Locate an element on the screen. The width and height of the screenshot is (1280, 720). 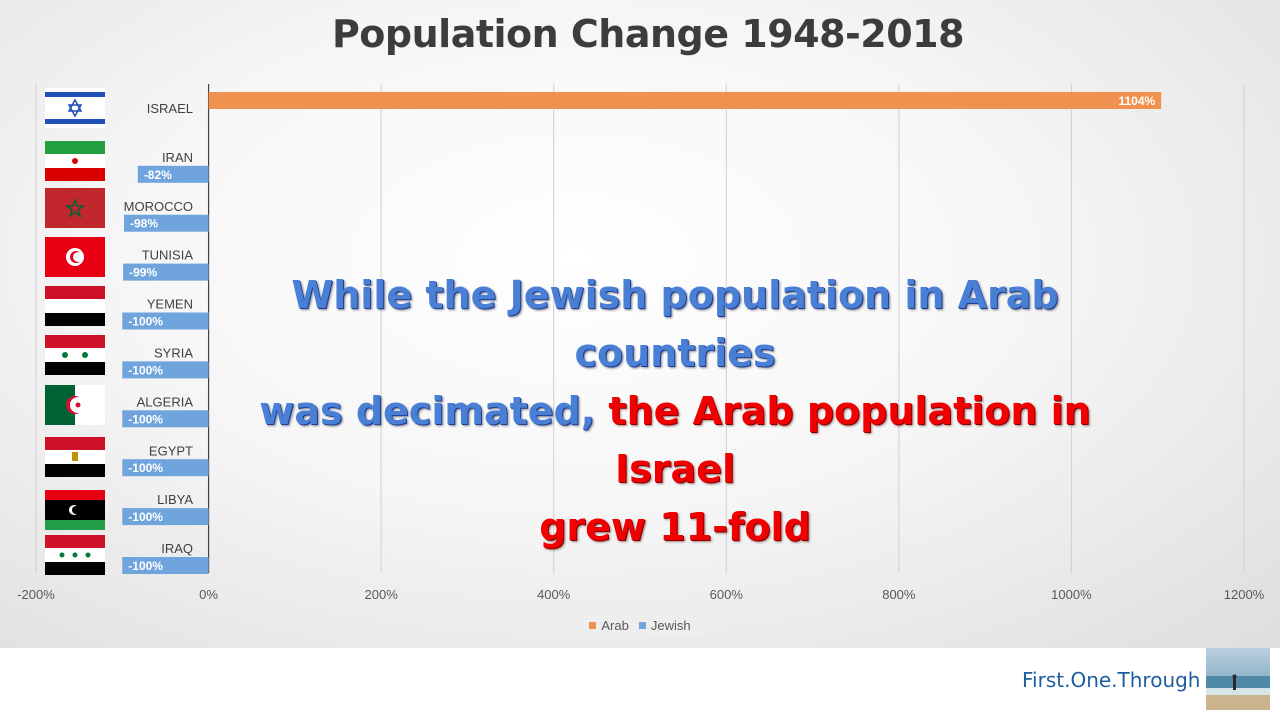
x-tick-label: -200% is located at coordinates (36, 594).